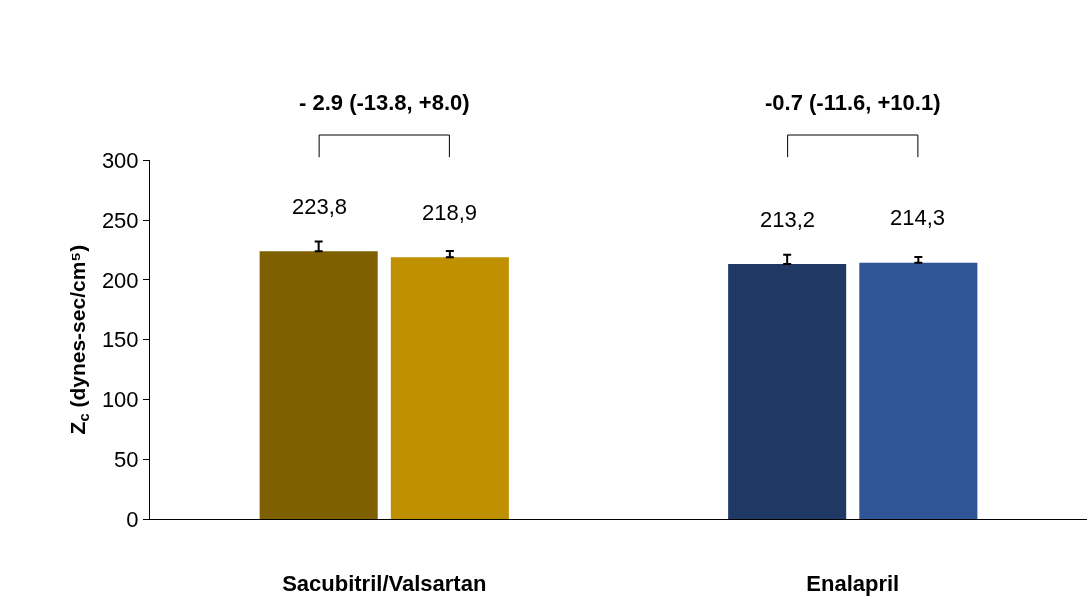 The height and width of the screenshot is (600, 1087). What do you see at coordinates (853, 584) in the screenshot?
I see `x-tick-label: Enalapril` at bounding box center [853, 584].